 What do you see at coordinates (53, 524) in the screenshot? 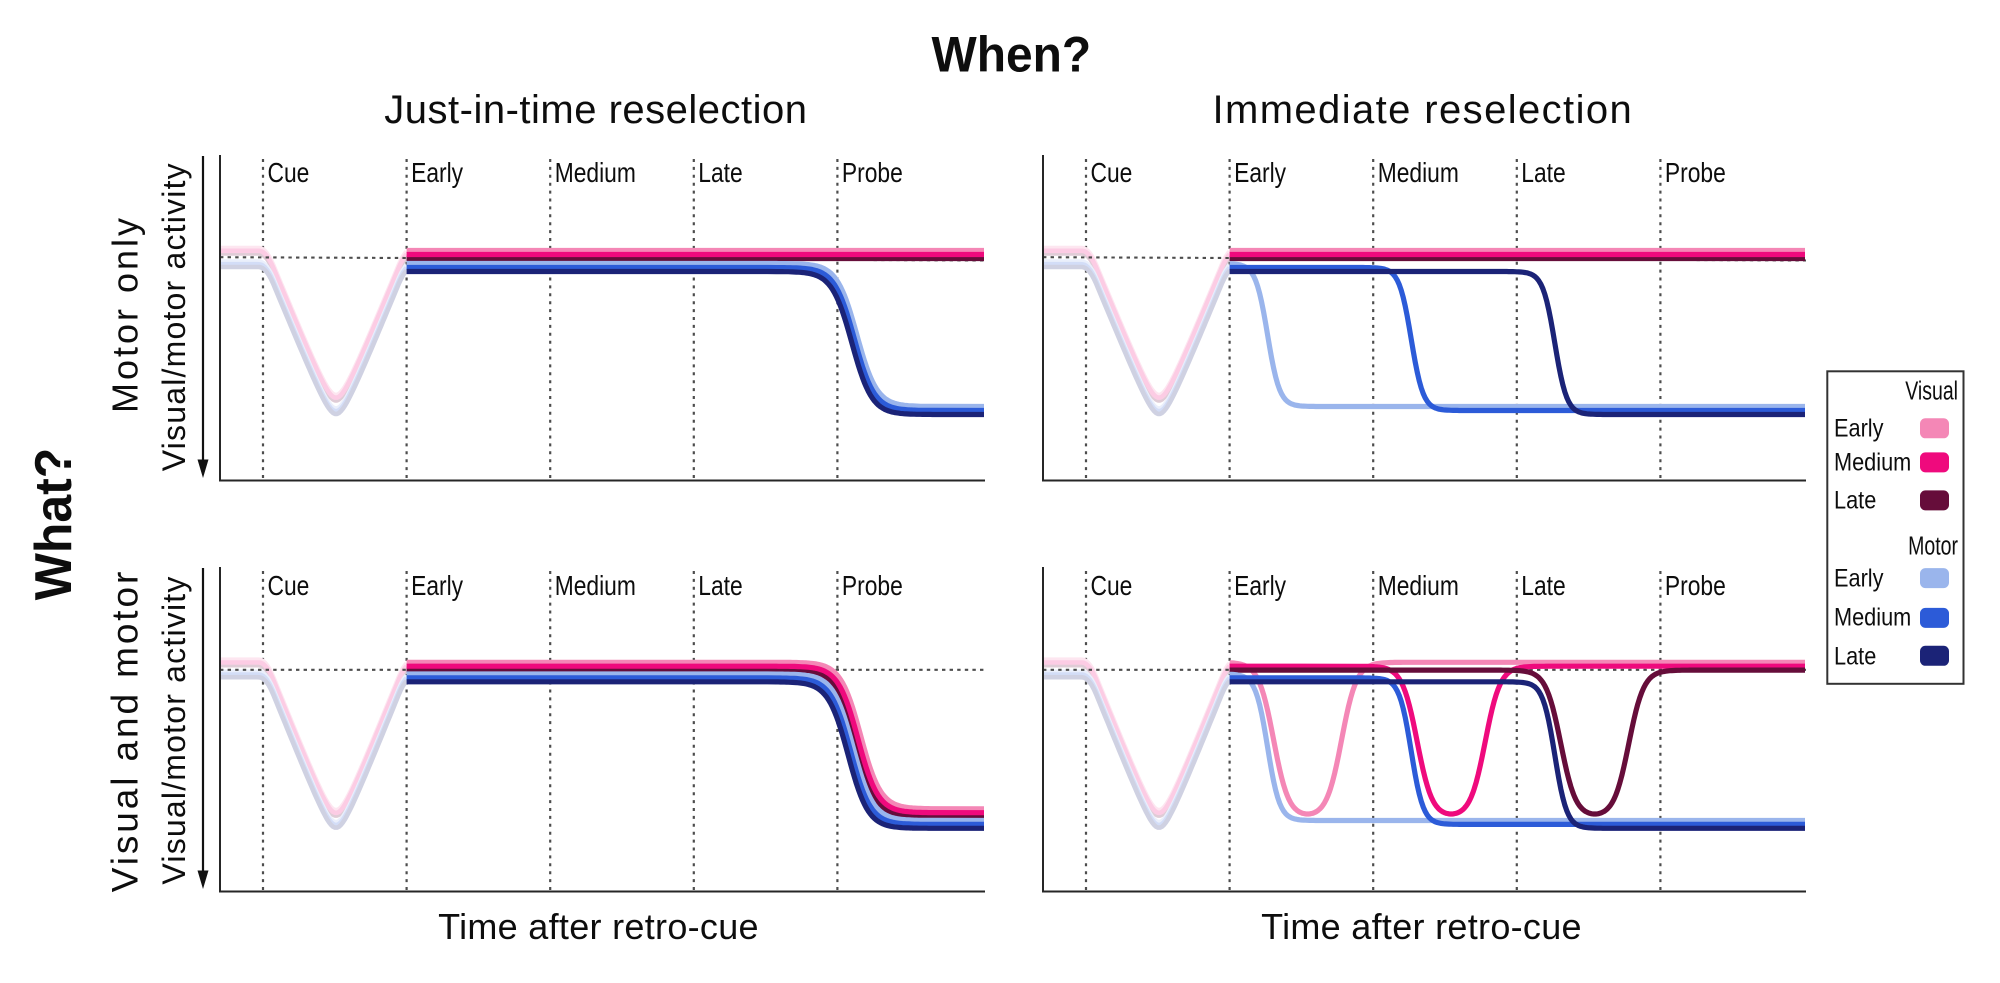
I see `svg-text: What?` at bounding box center [53, 524].